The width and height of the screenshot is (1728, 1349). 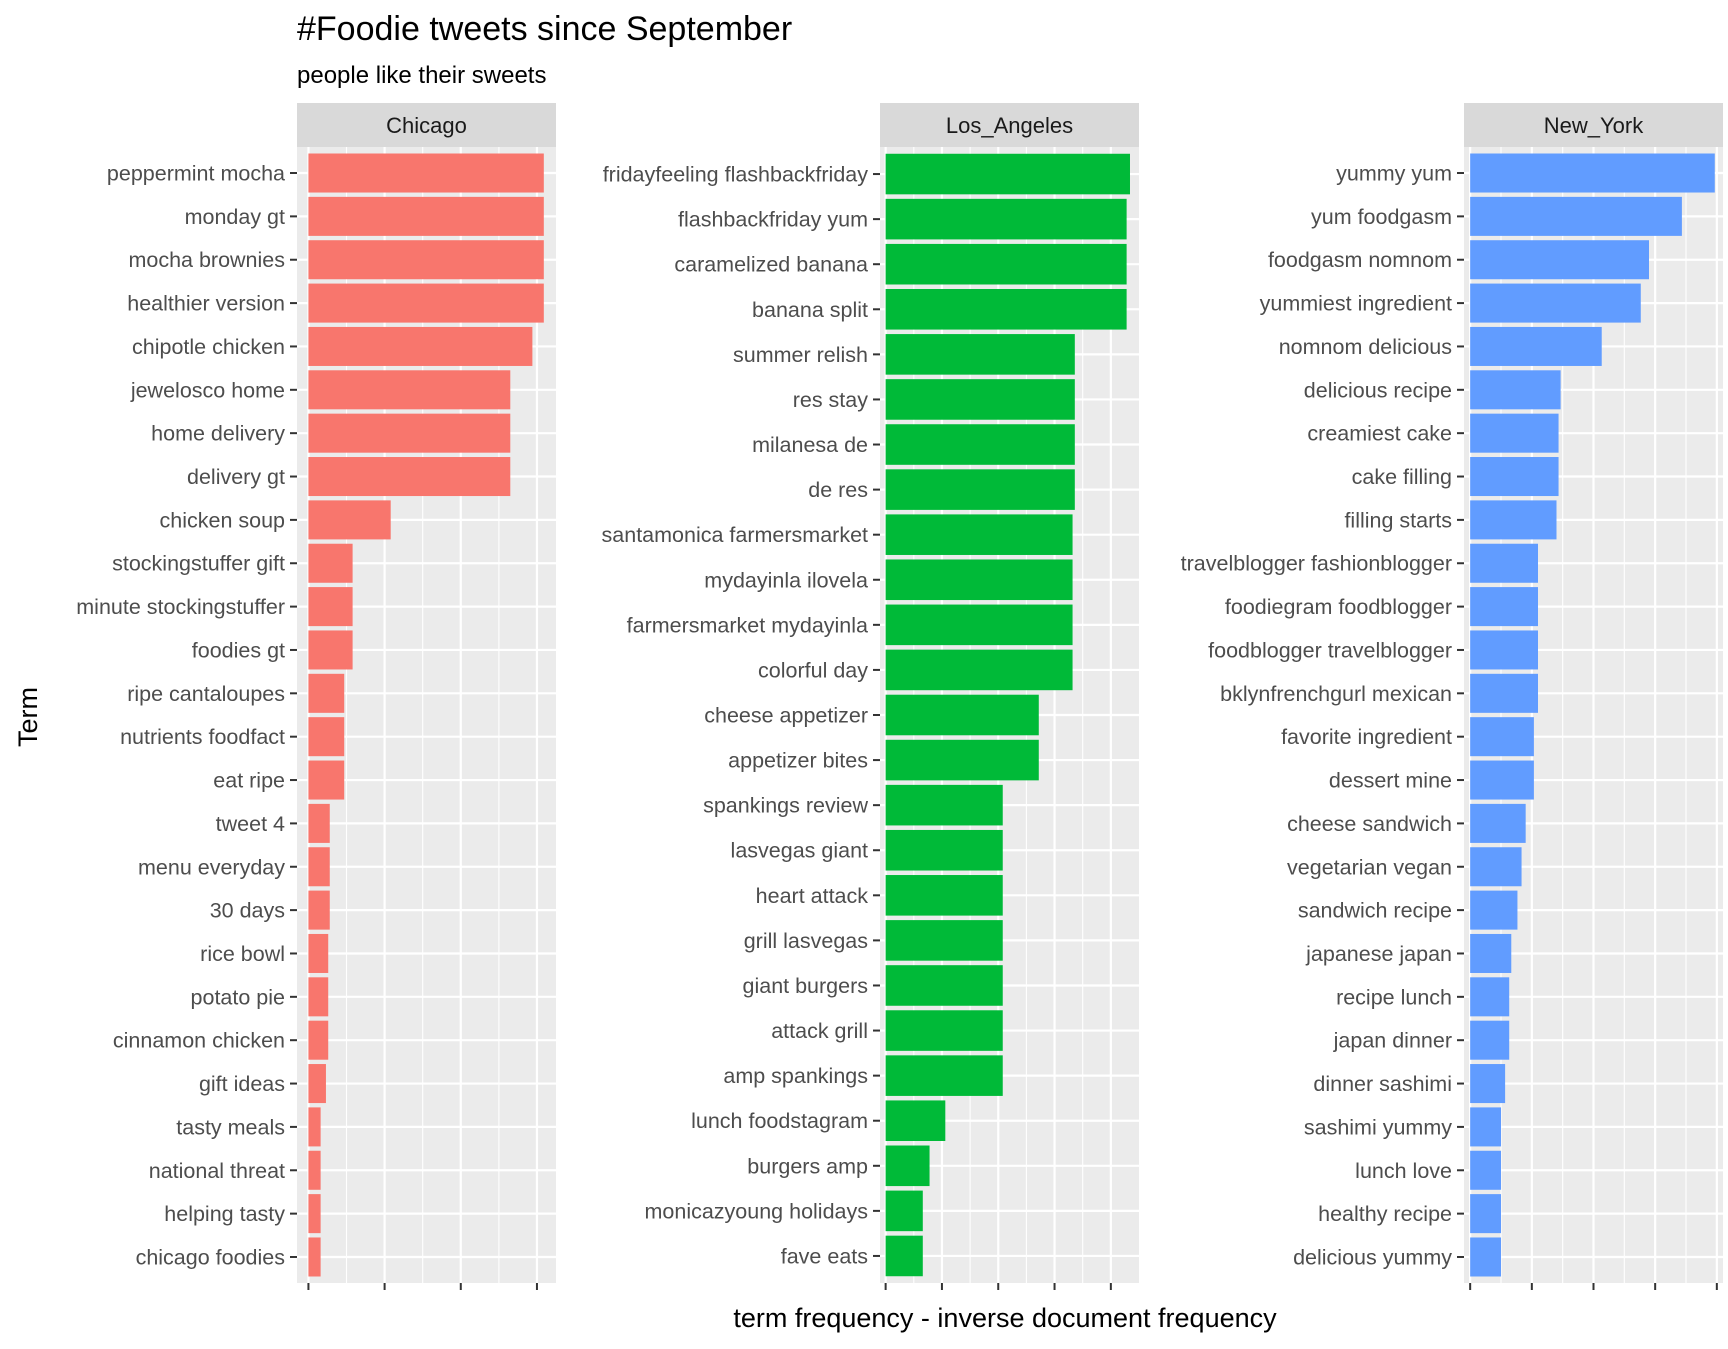 I want to click on category-label: ripe cantaloupes, so click(x=206, y=694).